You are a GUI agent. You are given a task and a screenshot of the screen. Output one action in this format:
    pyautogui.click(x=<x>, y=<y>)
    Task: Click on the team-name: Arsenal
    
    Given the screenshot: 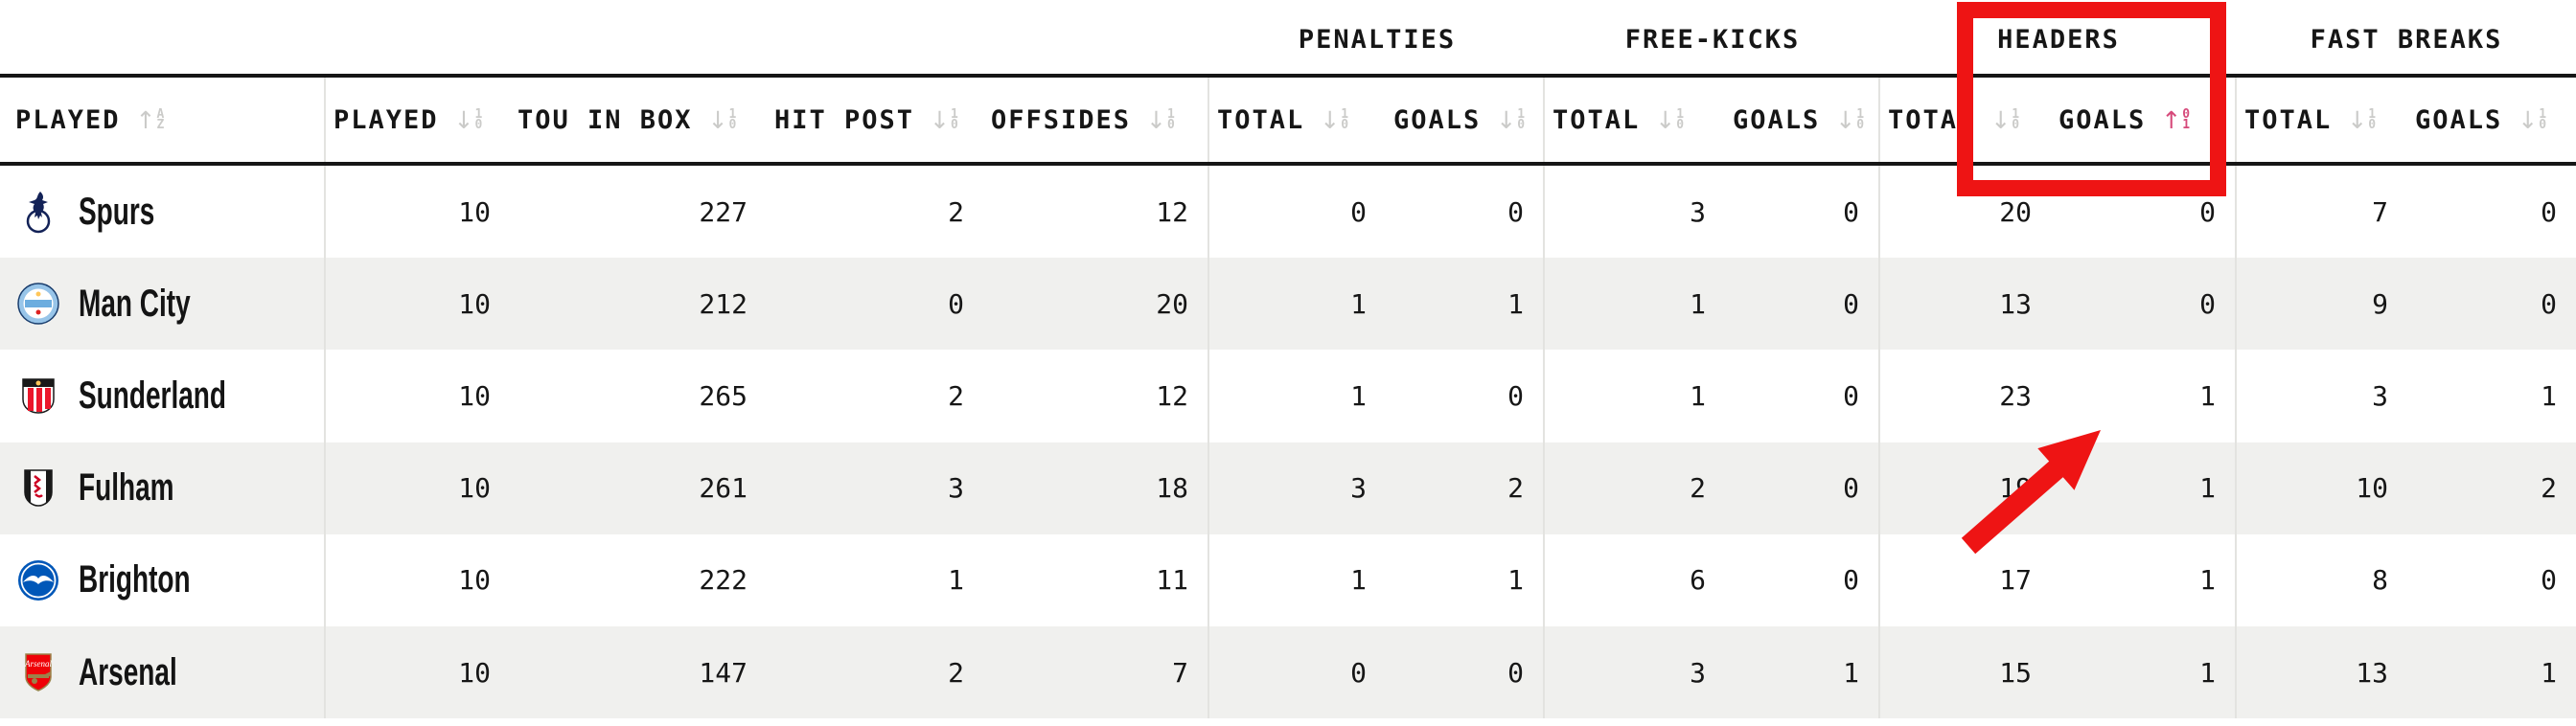 What is the action you would take?
    pyautogui.click(x=128, y=671)
    